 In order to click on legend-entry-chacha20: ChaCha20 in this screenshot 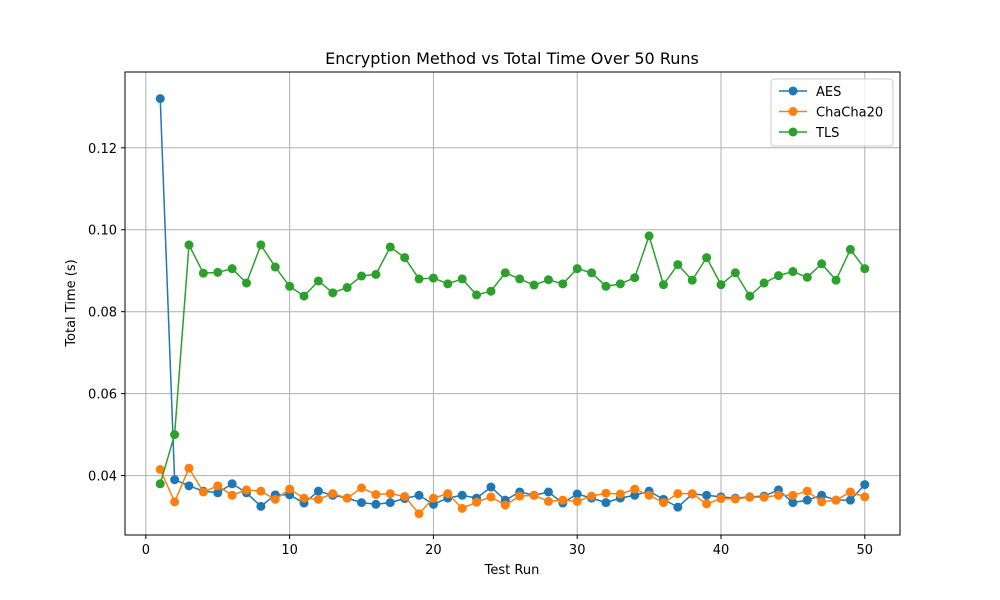, I will do `click(831, 113)`.